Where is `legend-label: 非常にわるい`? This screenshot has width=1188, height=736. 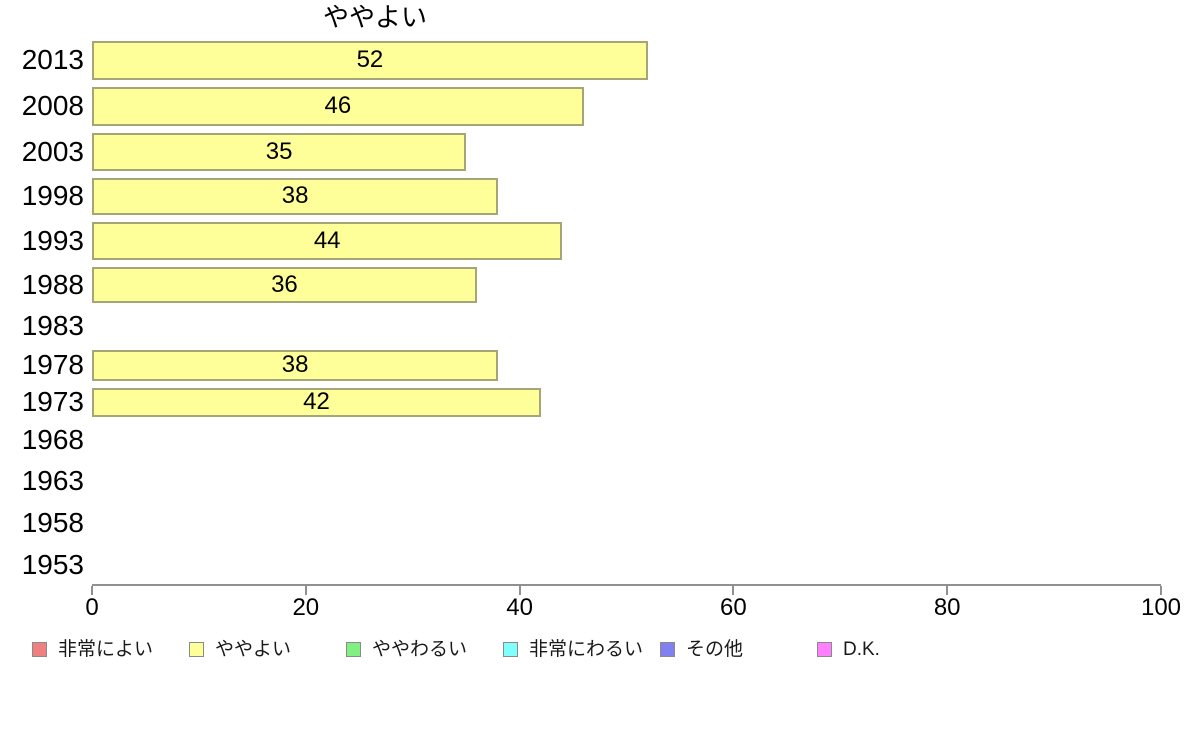
legend-label: 非常にわるい is located at coordinates (586, 649).